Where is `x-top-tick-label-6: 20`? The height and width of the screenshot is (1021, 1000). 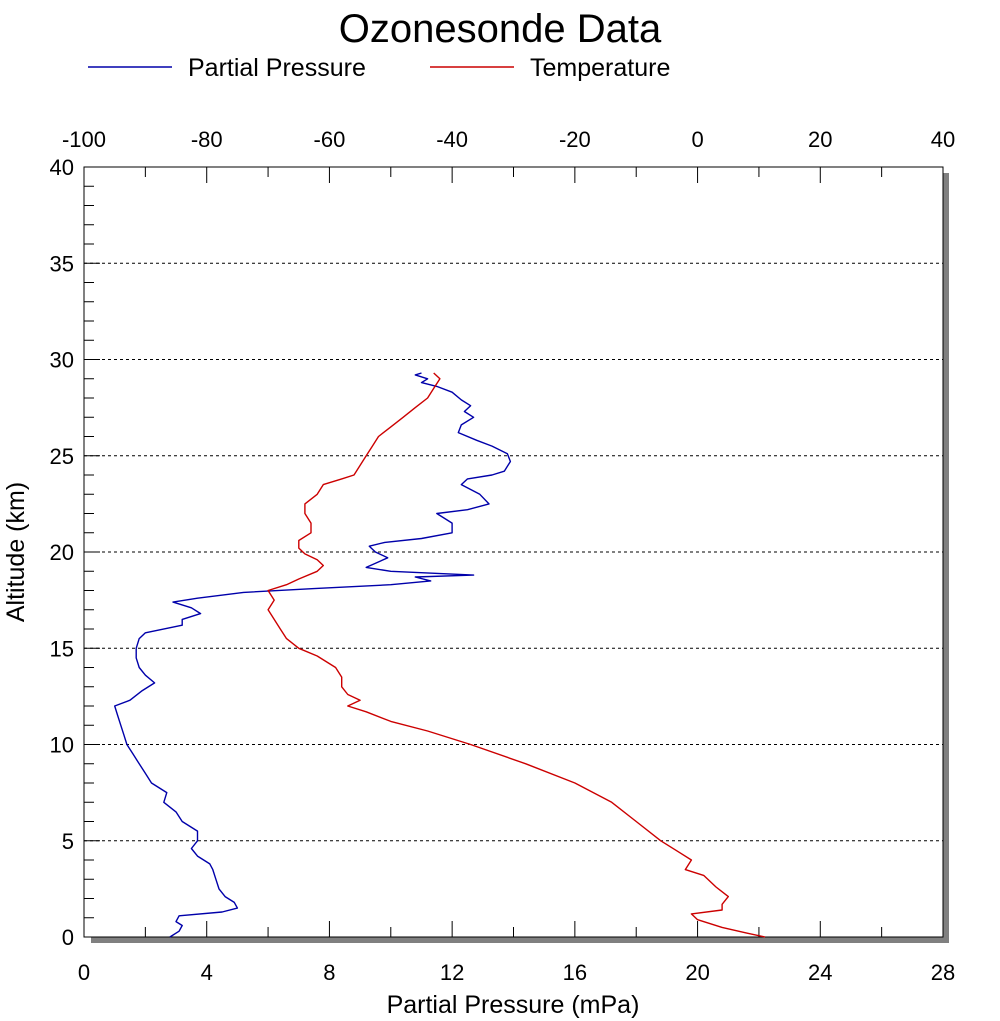 x-top-tick-label-6: 20 is located at coordinates (820, 139).